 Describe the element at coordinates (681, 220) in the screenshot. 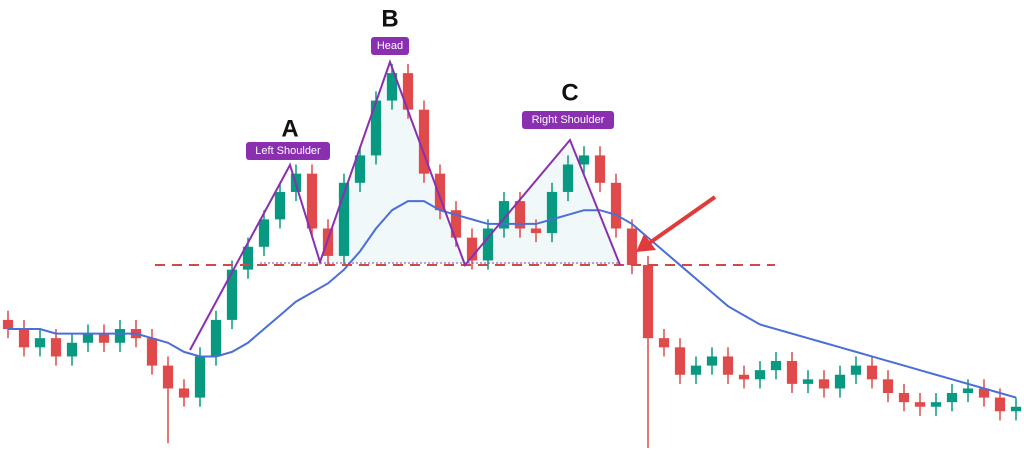

I see `arrow` at that location.